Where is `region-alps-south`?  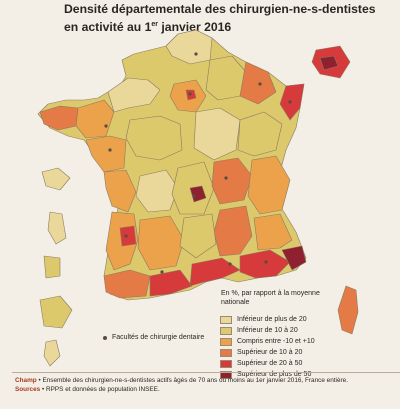 region-alps-south is located at coordinates (273, 232).